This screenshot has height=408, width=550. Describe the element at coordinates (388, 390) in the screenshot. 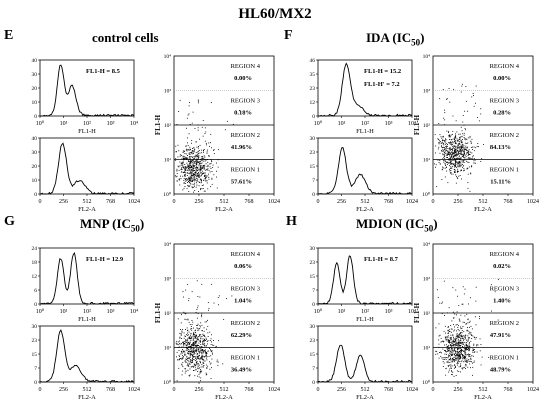

I see `panel-h-fl2-hist-xtick-label: 768` at that location.